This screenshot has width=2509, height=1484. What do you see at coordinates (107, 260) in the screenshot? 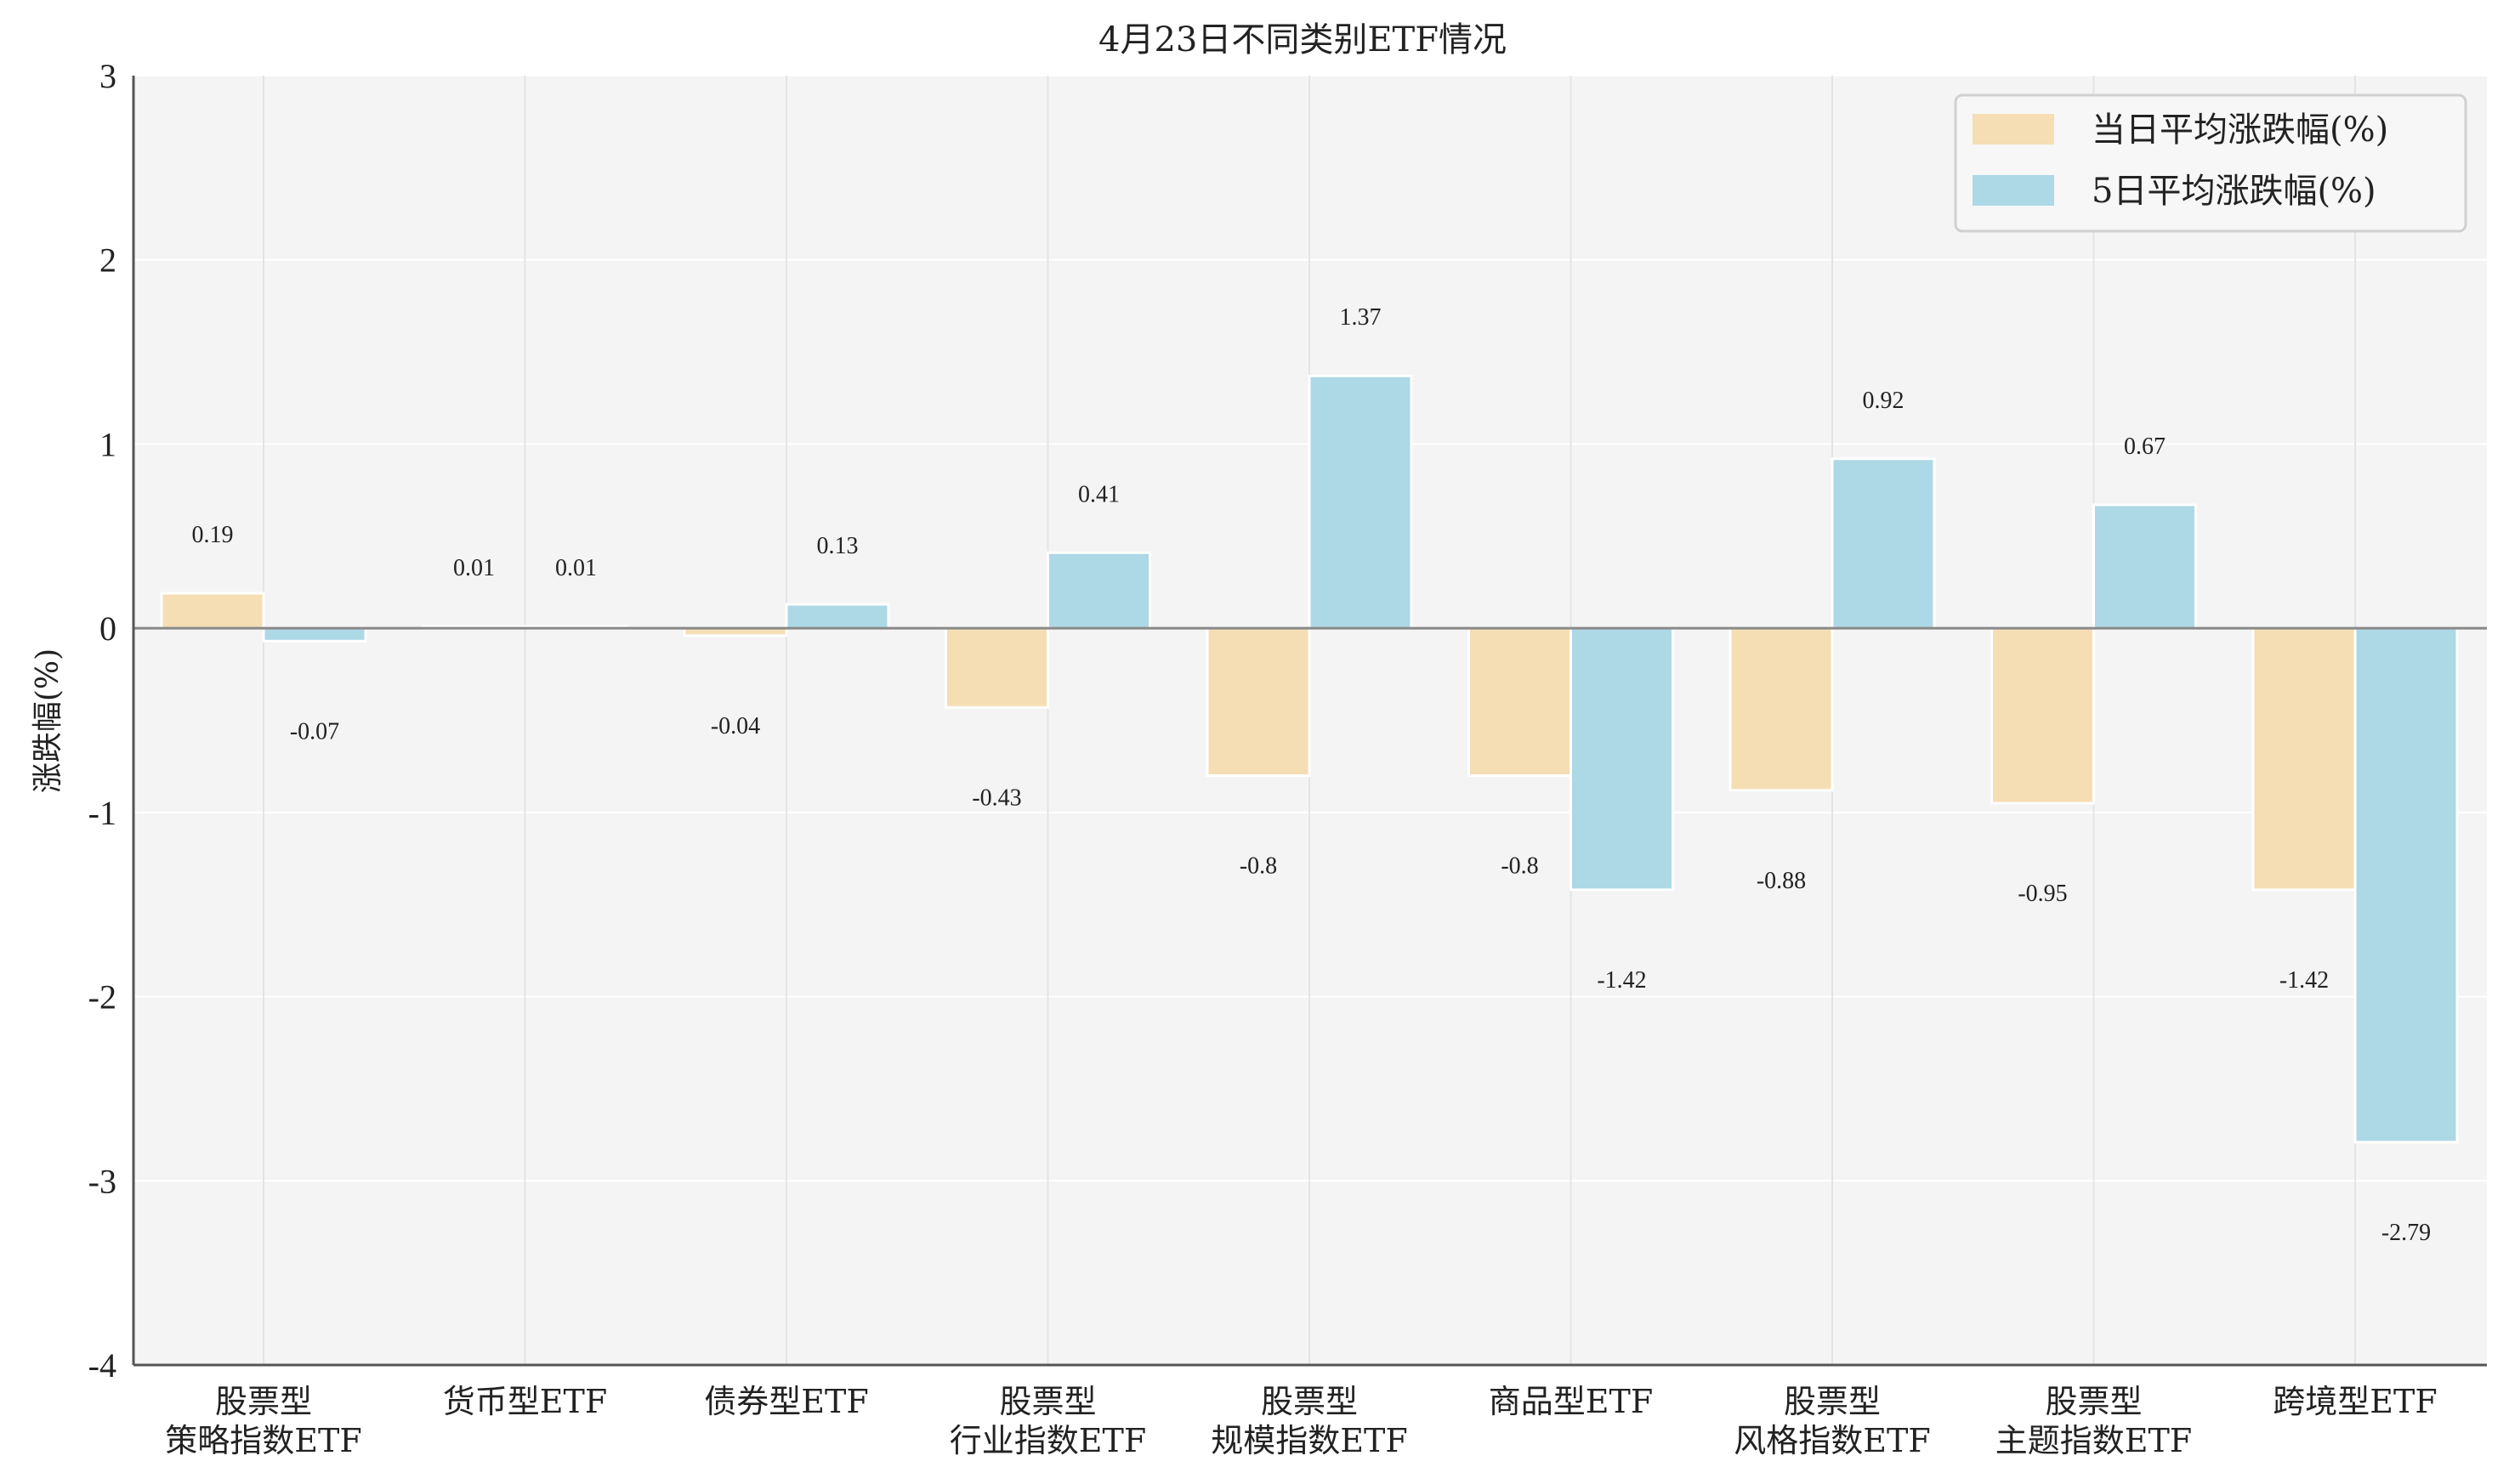
I see `y-tick-label: 2` at bounding box center [107, 260].